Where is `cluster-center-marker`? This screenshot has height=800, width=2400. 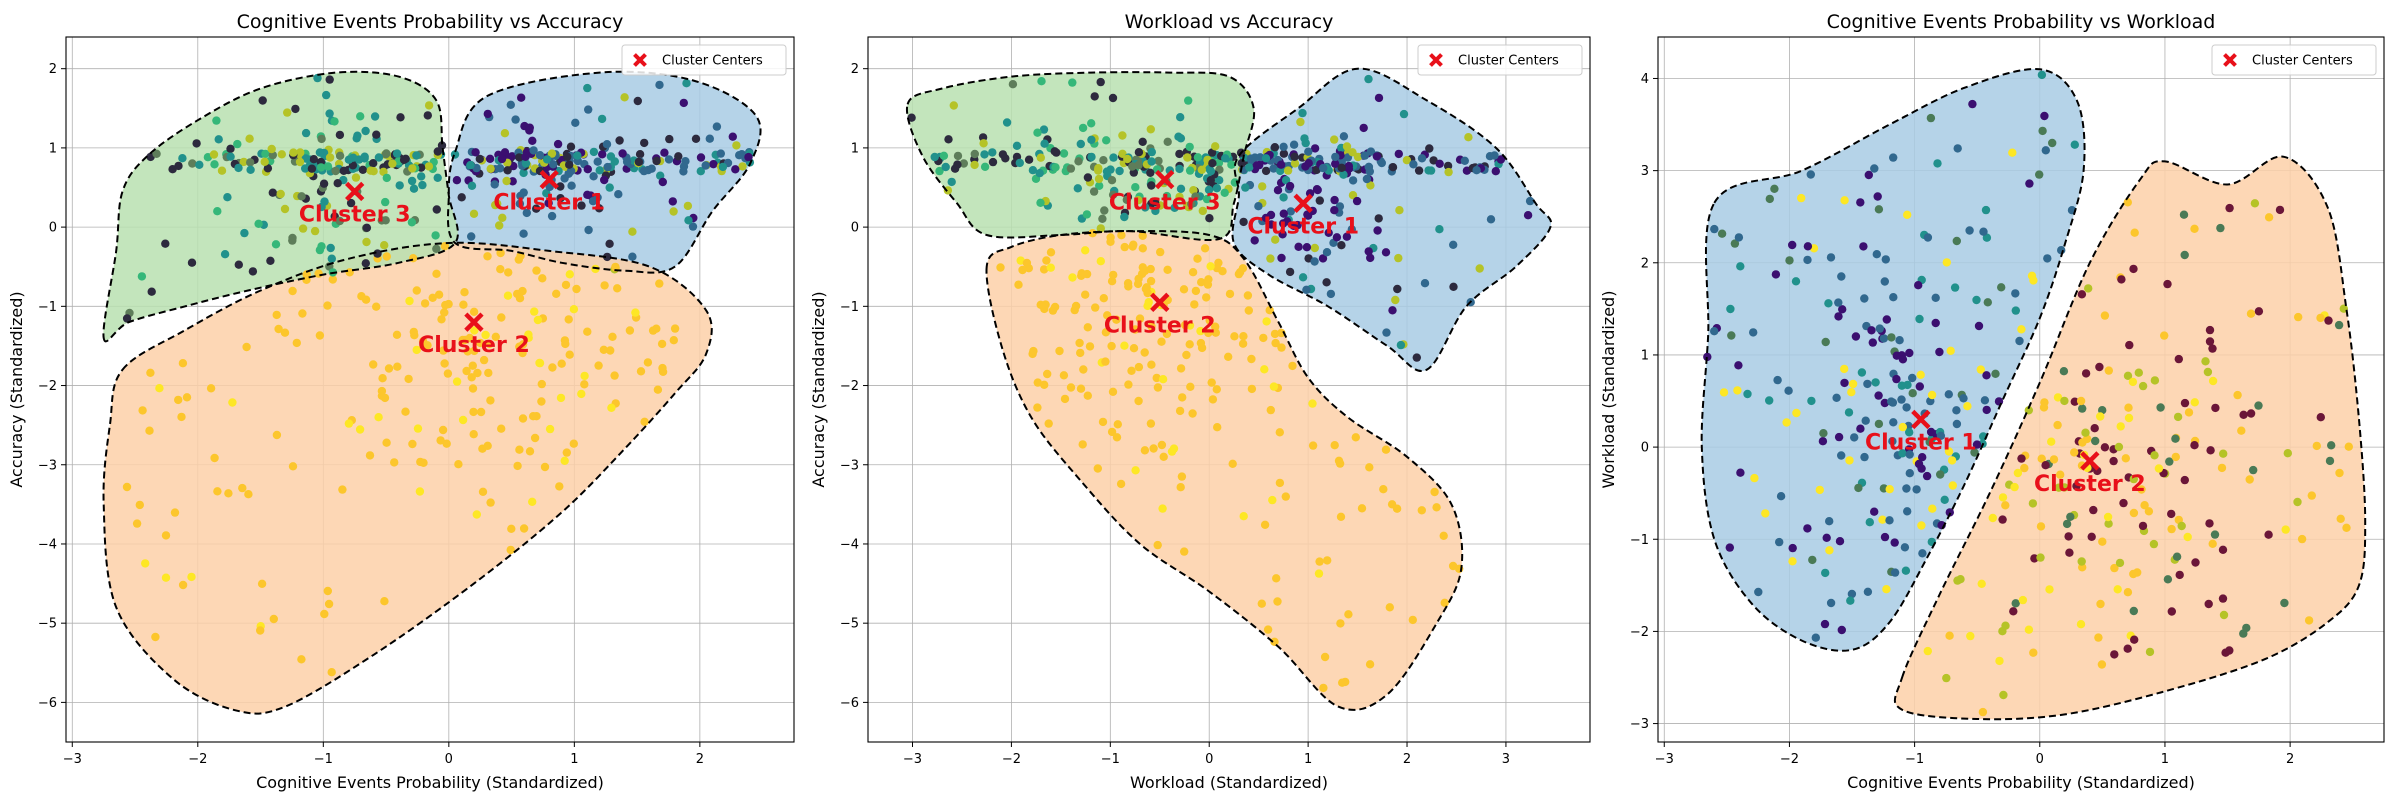 cluster-center-marker is located at coordinates (1160, 302).